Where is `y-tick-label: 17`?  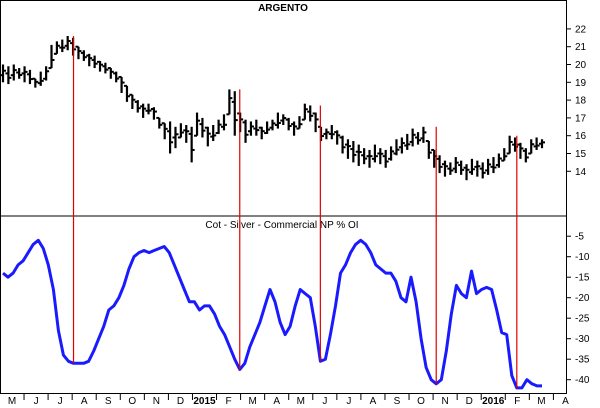
y-tick-label: 17 is located at coordinates (581, 118).